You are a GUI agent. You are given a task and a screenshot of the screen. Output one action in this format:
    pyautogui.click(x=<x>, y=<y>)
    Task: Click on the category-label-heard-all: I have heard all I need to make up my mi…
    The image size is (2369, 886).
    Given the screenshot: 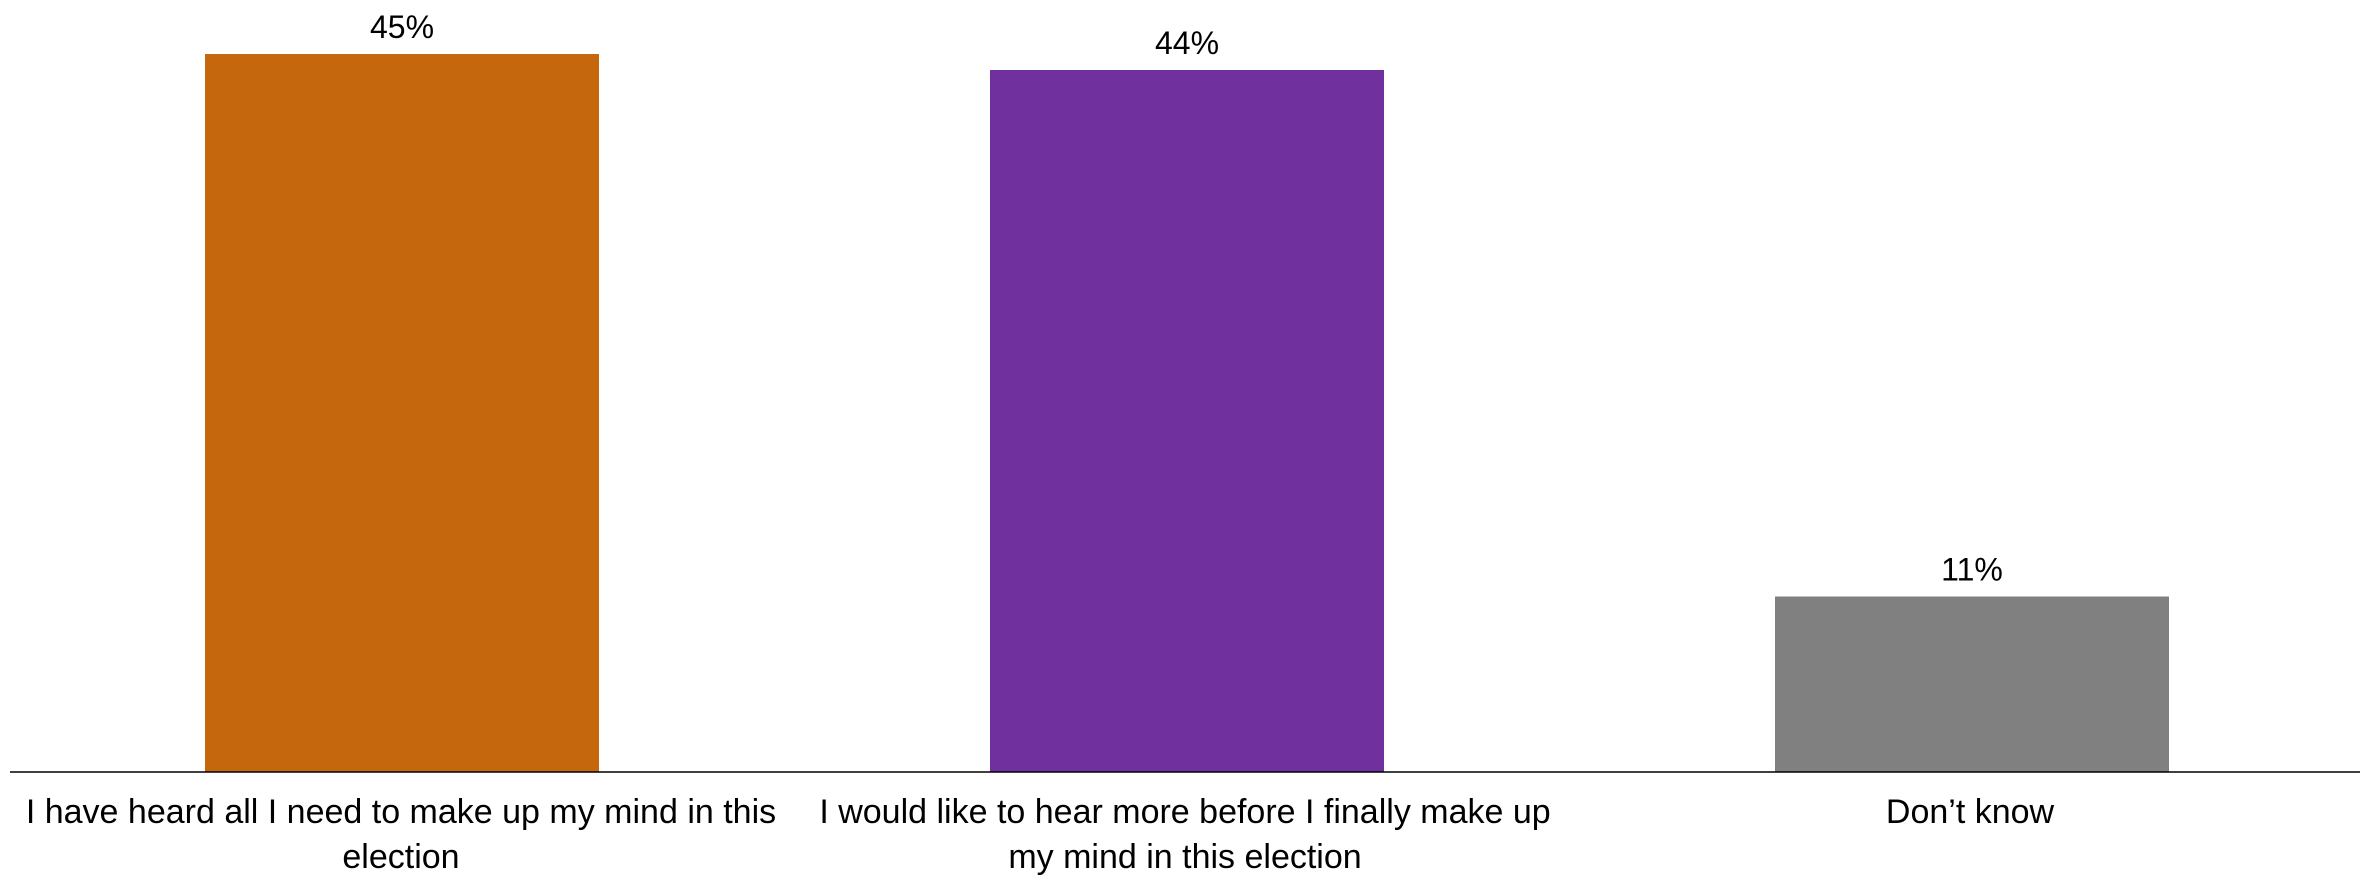 What is the action you would take?
    pyautogui.click(x=401, y=834)
    